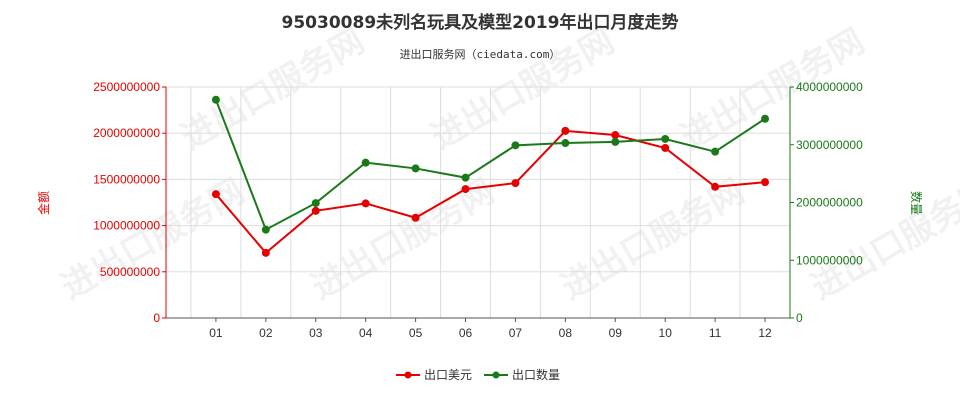  Describe the element at coordinates (43, 203) in the screenshot. I see `y-axis-left-title: 金额` at that location.